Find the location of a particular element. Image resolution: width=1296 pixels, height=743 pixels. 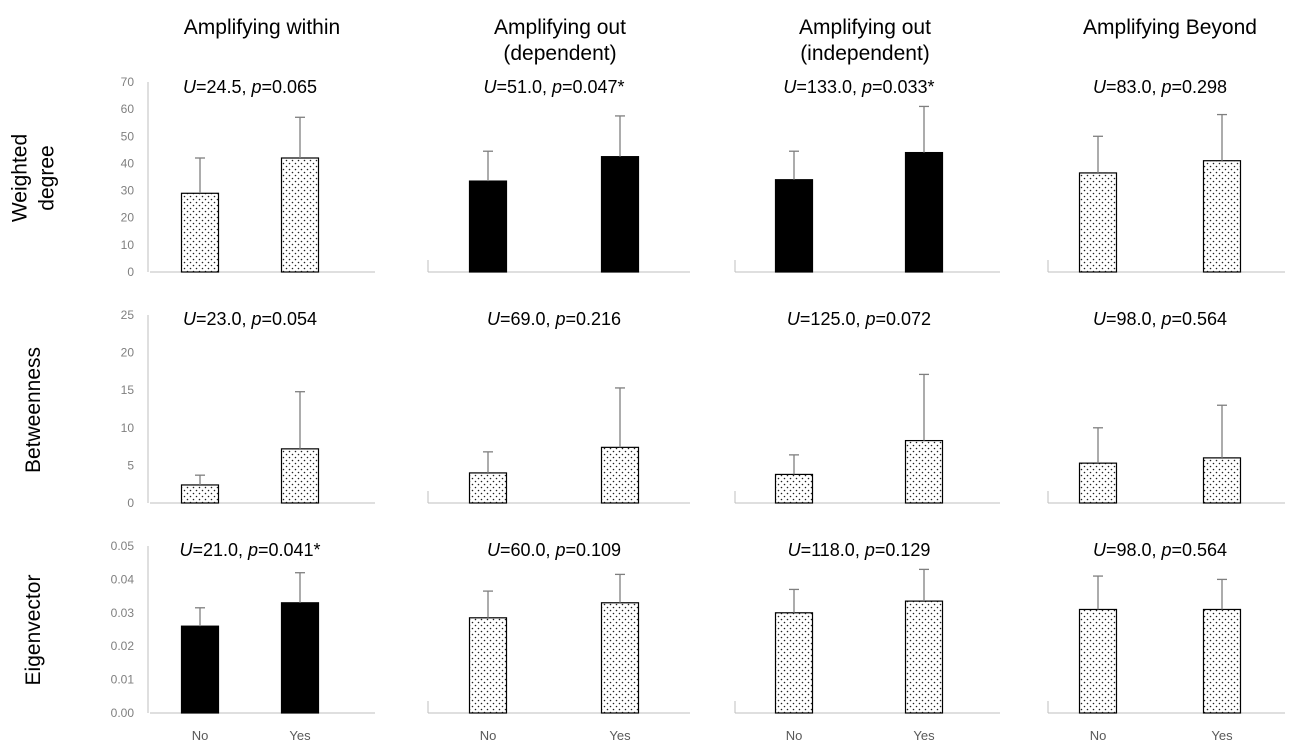

y-tick-label: 50 is located at coordinates (128, 136).